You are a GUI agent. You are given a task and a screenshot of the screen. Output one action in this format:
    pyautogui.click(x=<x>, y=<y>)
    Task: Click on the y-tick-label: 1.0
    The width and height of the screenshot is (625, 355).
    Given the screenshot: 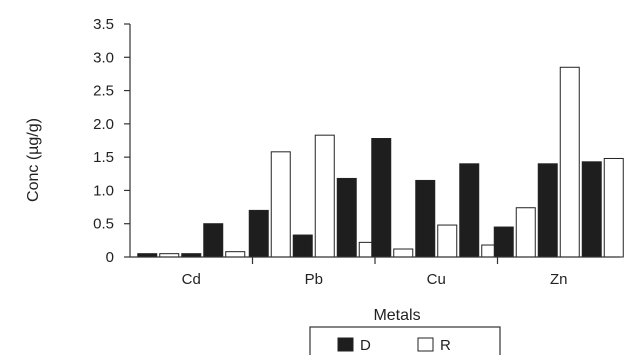 What is the action you would take?
    pyautogui.click(x=103, y=190)
    